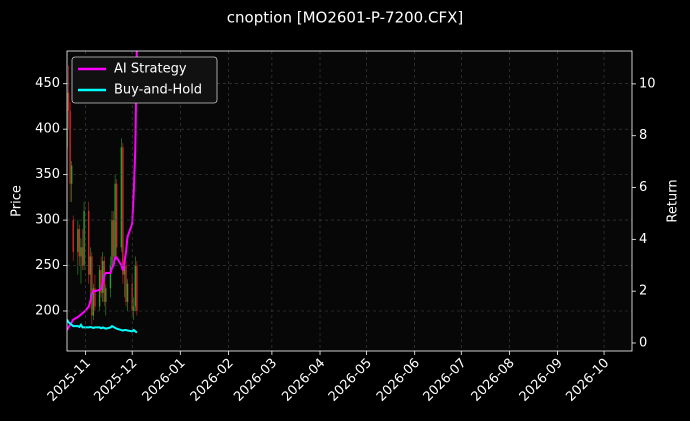  What do you see at coordinates (17, 201) in the screenshot?
I see `y-axis-label: Price` at bounding box center [17, 201].